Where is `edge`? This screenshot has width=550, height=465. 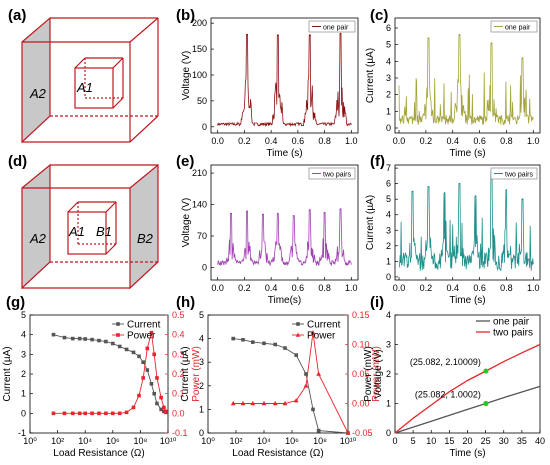
edge is located at coordinates (118, 103).